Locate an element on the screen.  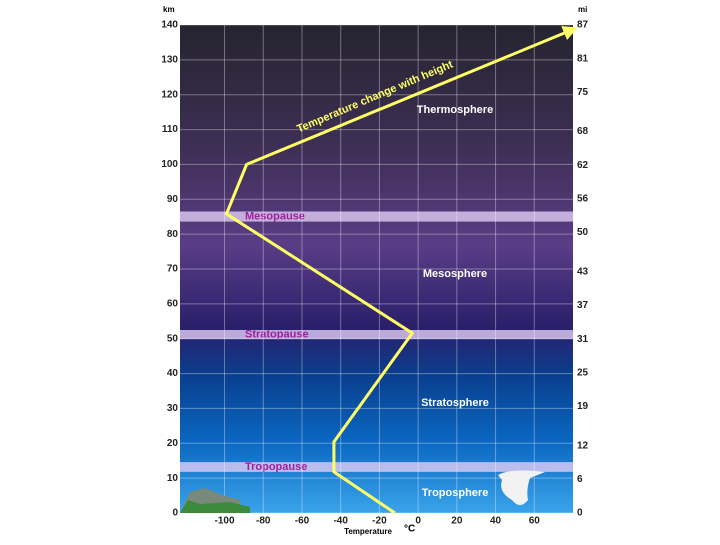
y-tick-label: 90 is located at coordinates (173, 199).